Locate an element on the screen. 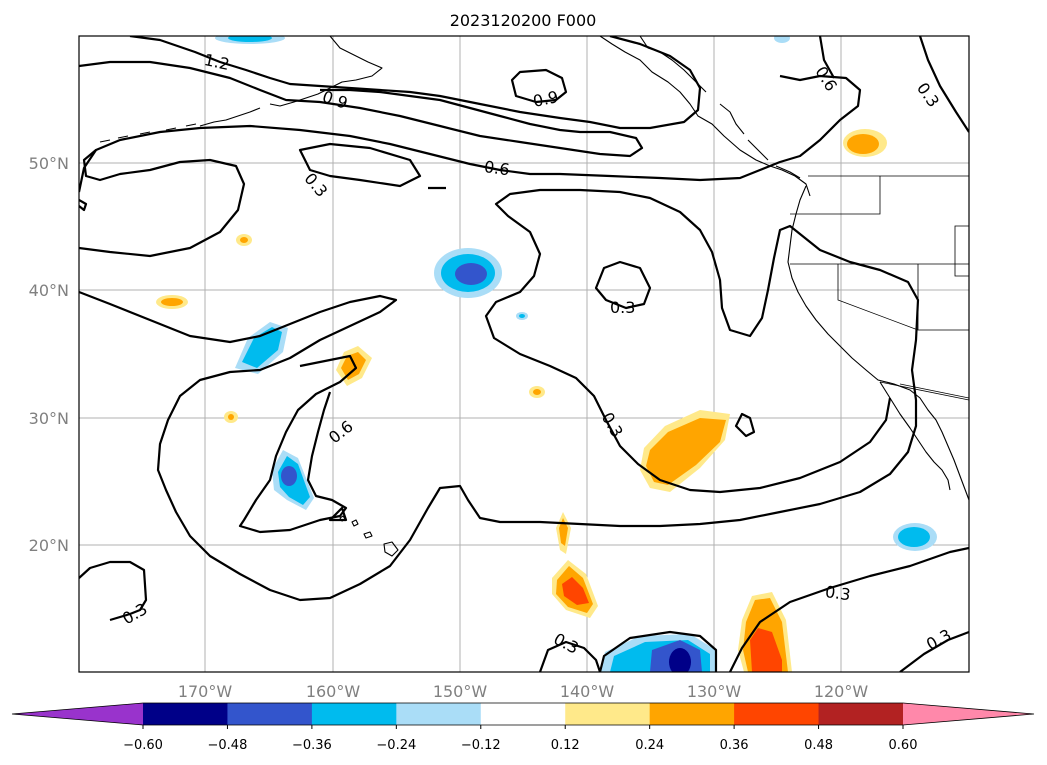 This screenshot has width=1047, height=765. border-us-mexico is located at coordinates (924, 391).